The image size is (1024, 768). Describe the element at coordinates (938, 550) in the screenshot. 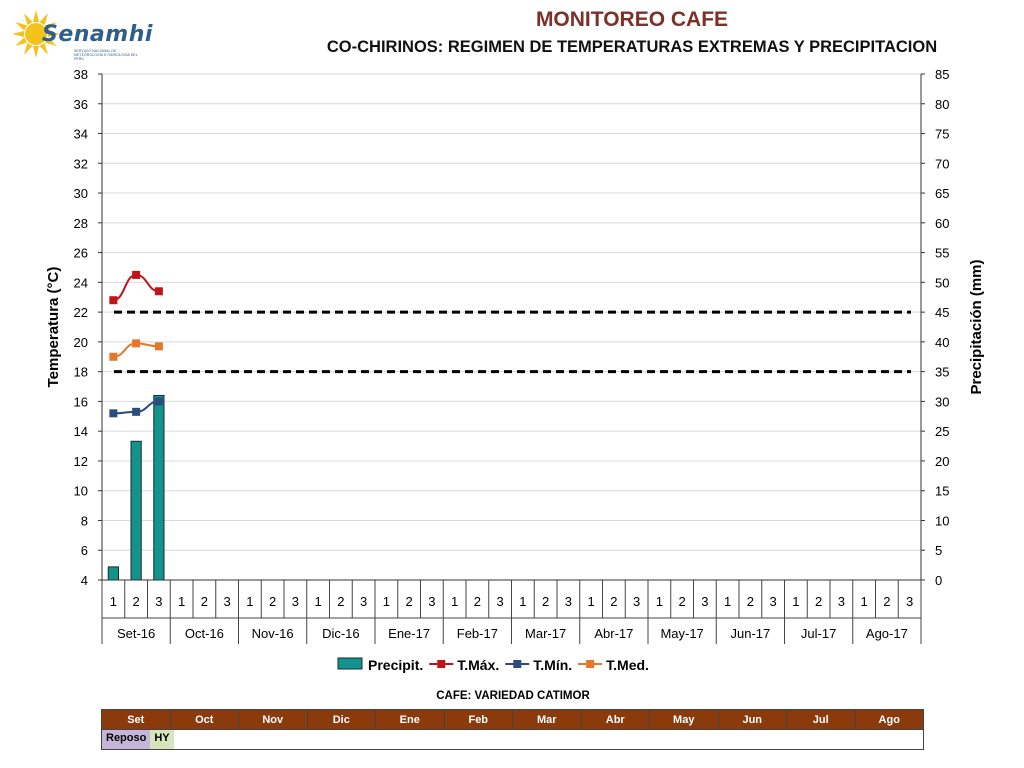

I see `right-tick-label: 5` at that location.